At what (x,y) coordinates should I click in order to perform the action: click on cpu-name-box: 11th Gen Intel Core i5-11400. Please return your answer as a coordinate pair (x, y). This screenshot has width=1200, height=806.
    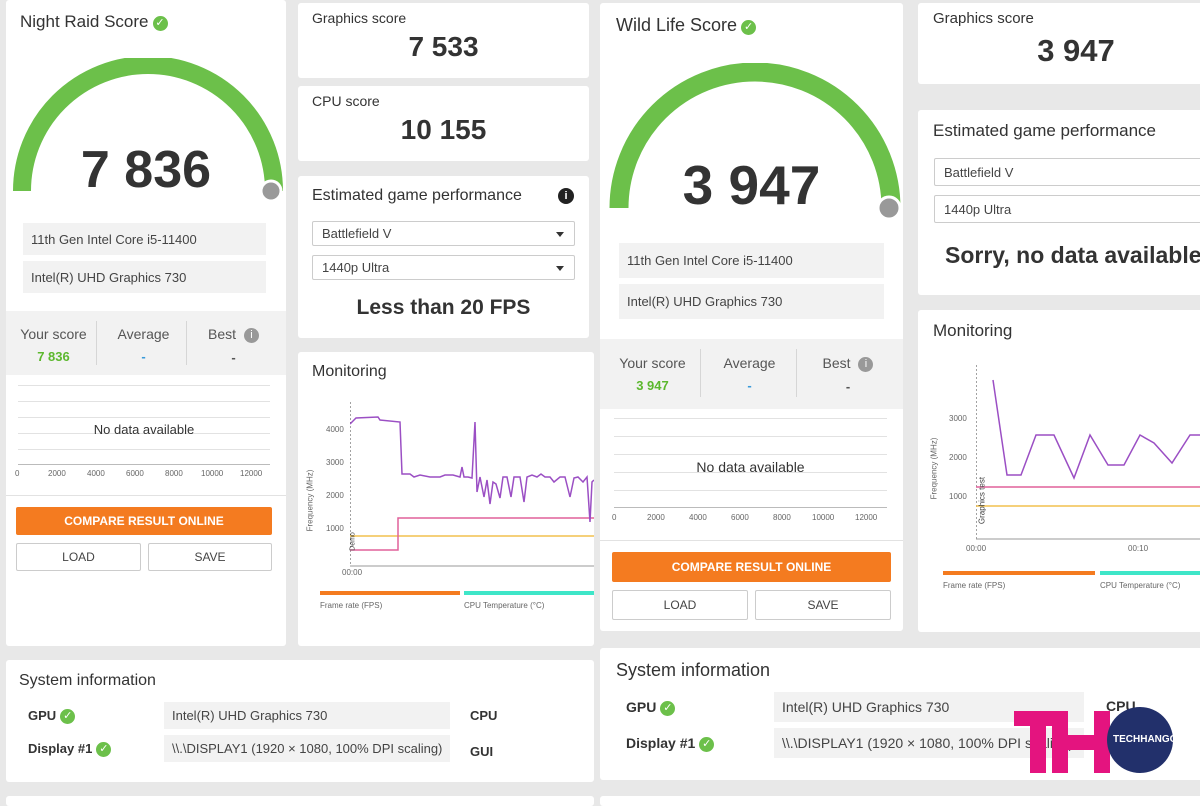
    Looking at the image, I should click on (144, 239).